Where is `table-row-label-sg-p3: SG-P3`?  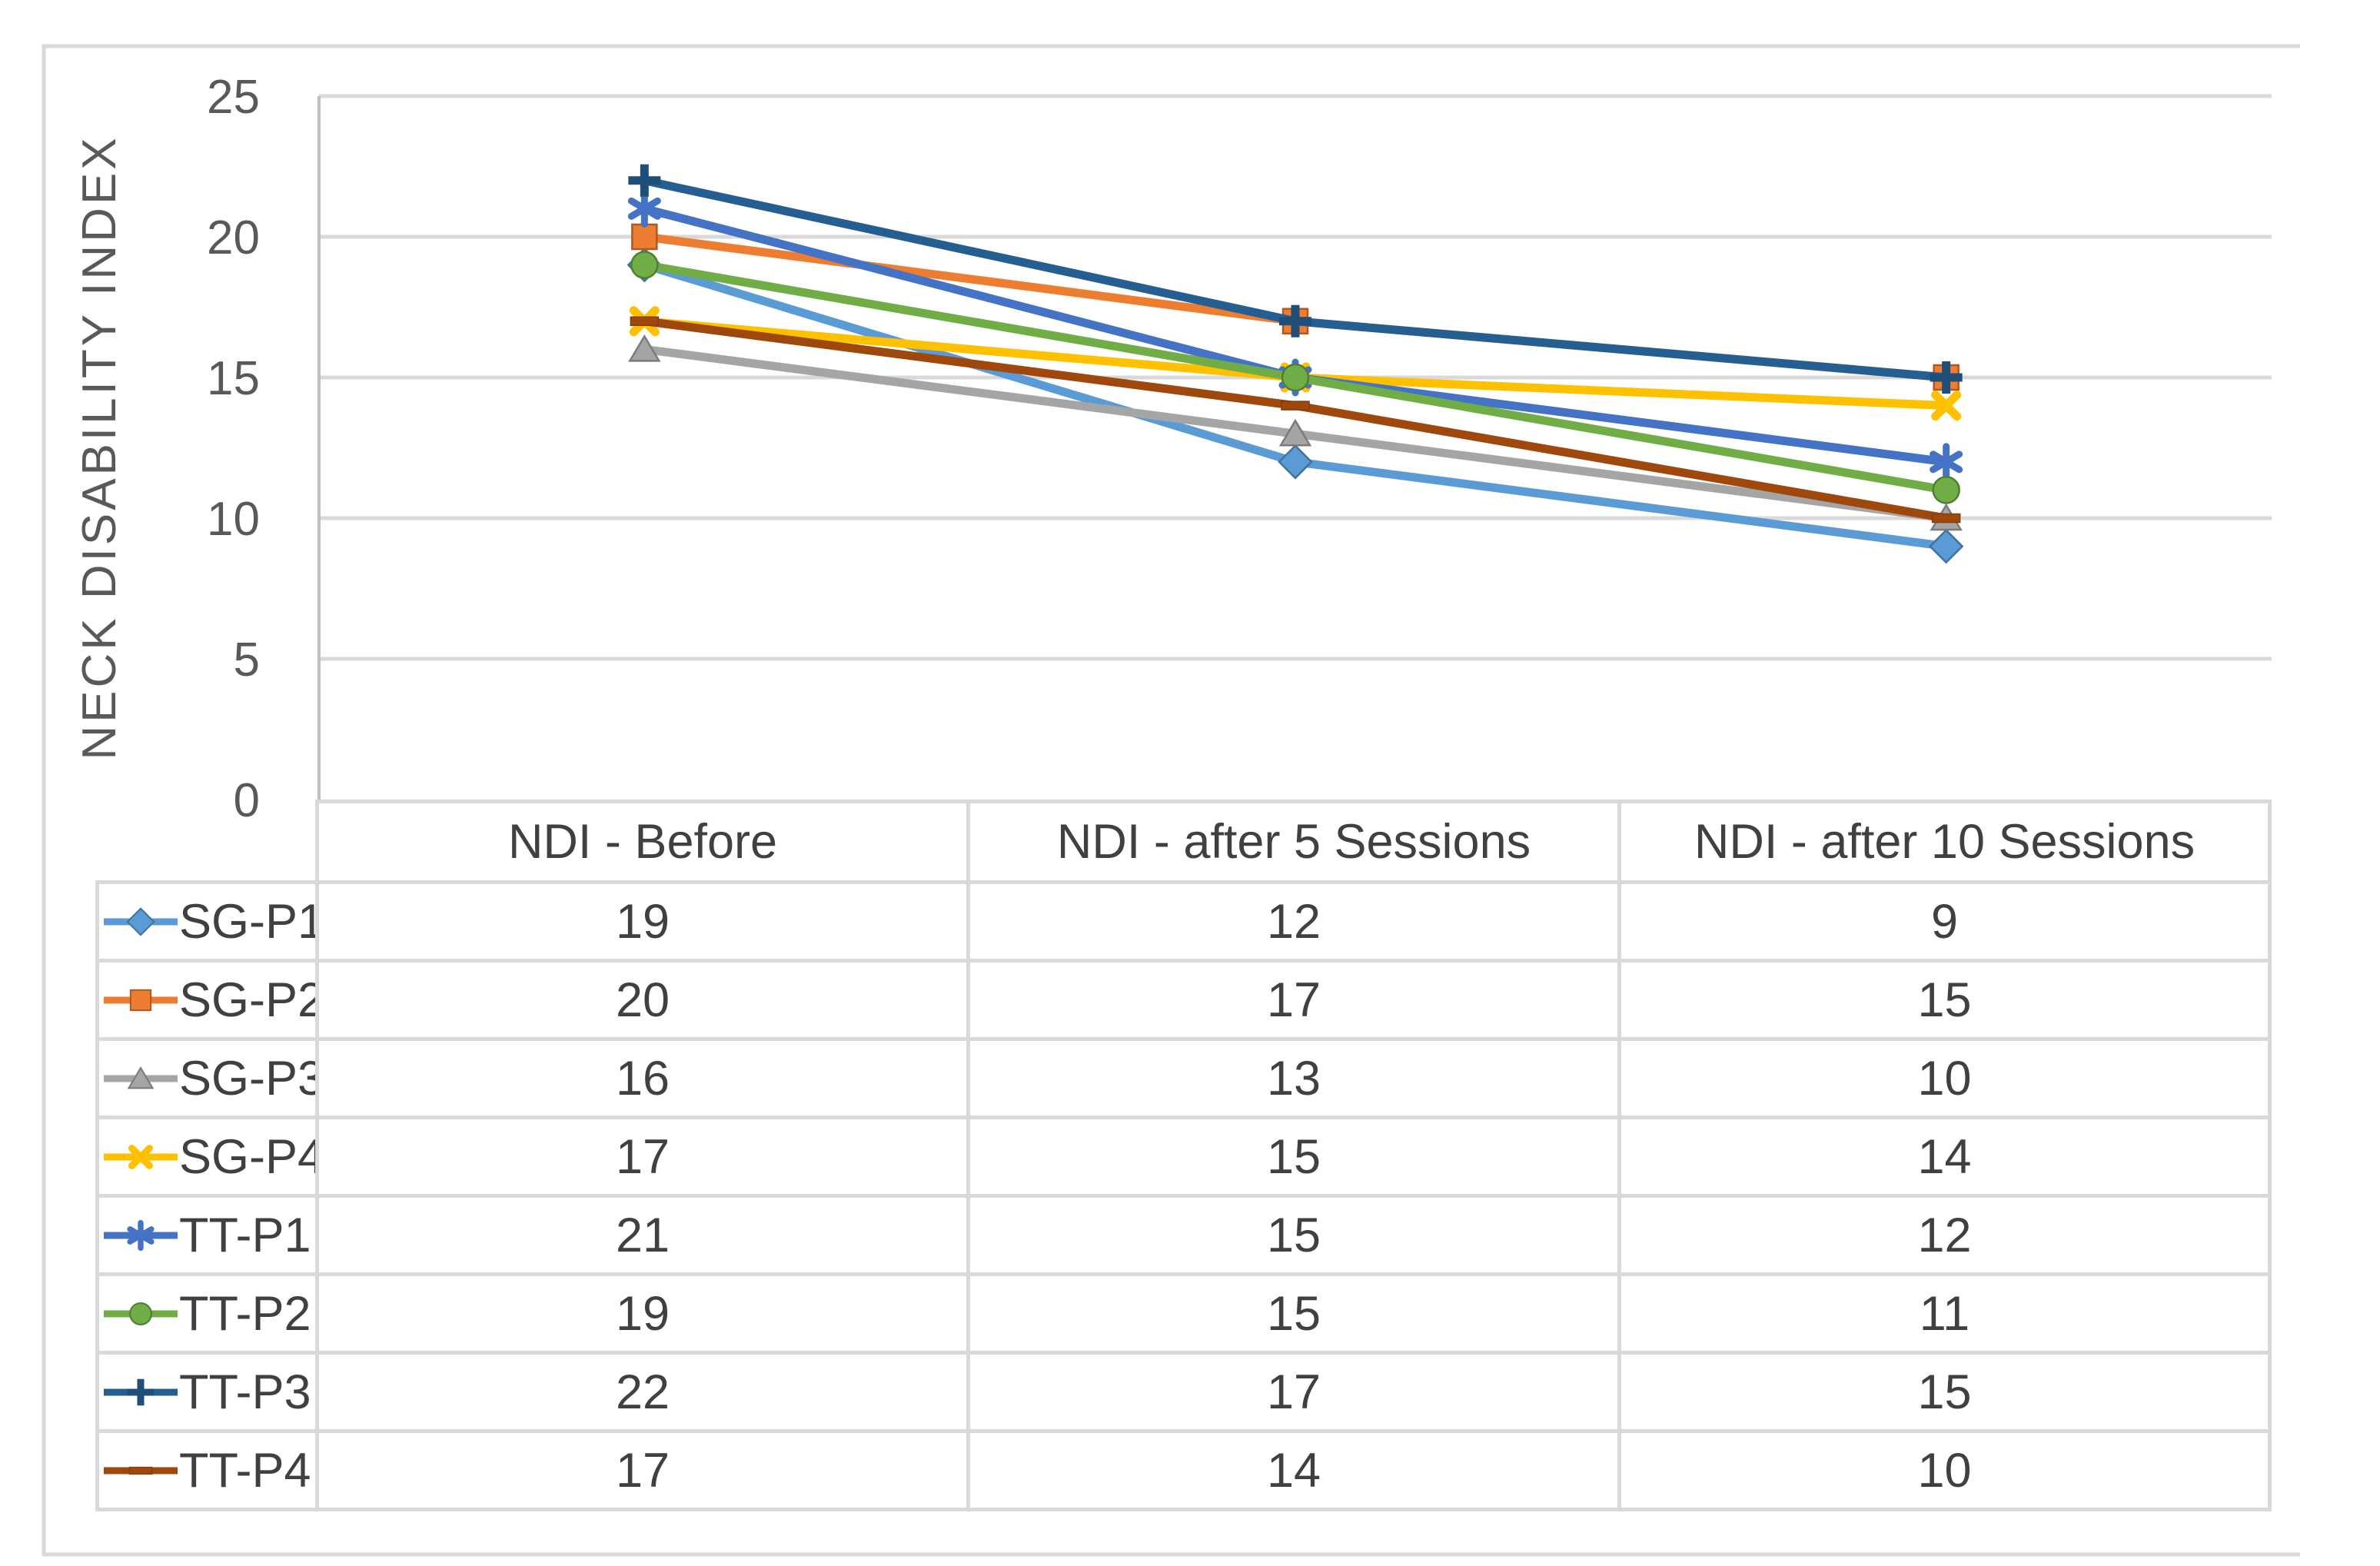
table-row-label-sg-p3: SG-P3 is located at coordinates (207, 1080).